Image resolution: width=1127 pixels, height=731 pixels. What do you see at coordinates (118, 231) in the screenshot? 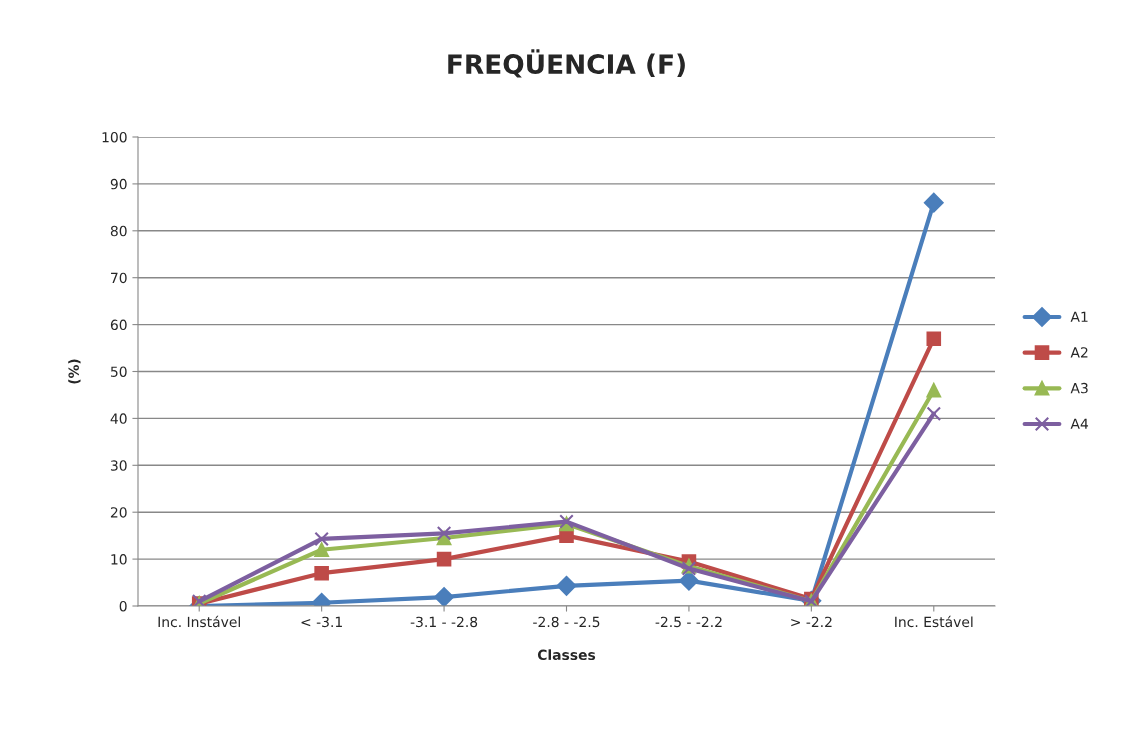
I see `y-tick-label: 80` at bounding box center [118, 231].